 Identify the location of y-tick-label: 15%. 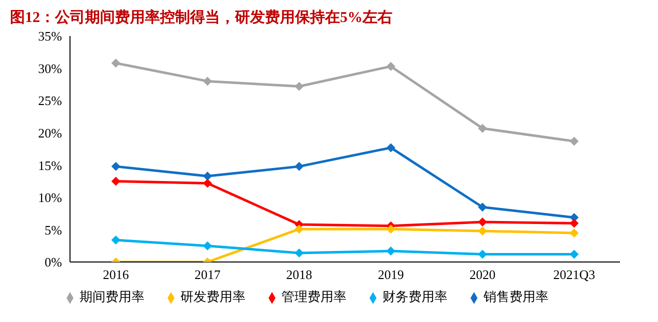
(50, 165).